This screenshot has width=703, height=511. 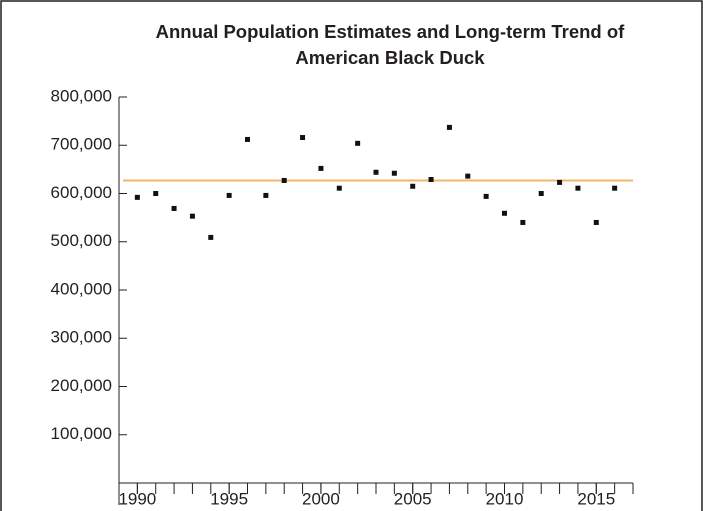 What do you see at coordinates (81, 240) in the screenshot?
I see `y-tick-label: 500,000` at bounding box center [81, 240].